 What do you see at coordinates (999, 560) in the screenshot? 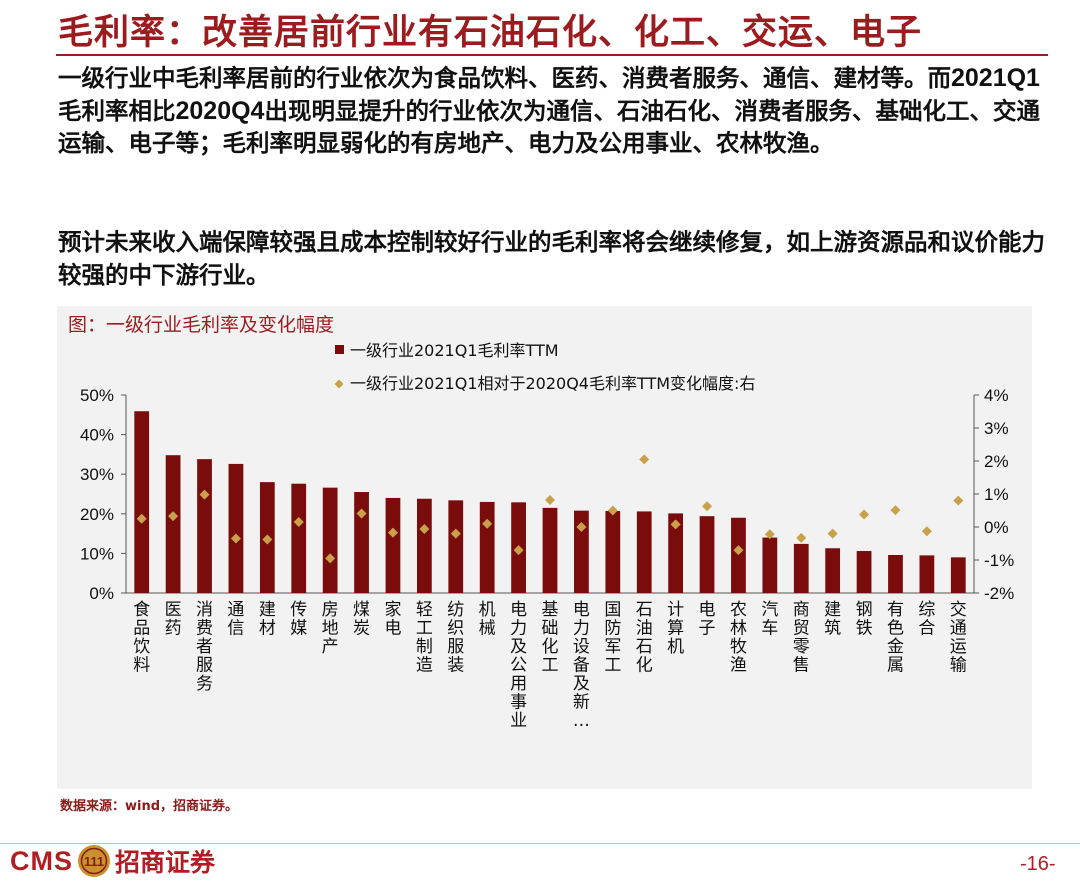
I see `right-axis-tick-label: -1%` at bounding box center [999, 560].